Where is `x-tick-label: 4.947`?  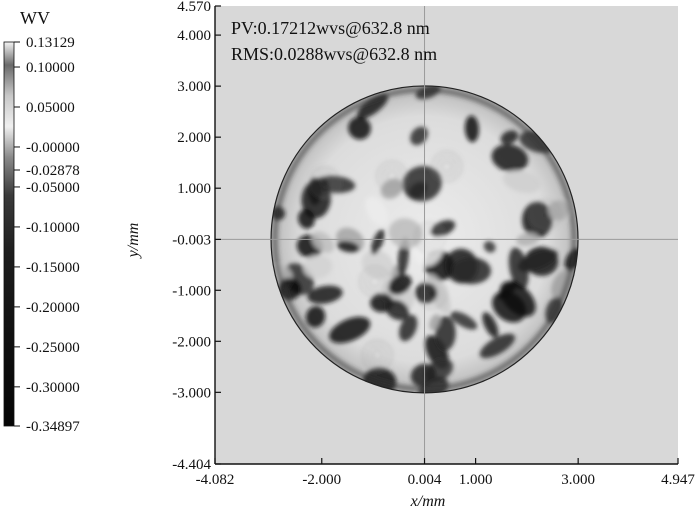
x-tick-label: 4.947 is located at coordinates (678, 480).